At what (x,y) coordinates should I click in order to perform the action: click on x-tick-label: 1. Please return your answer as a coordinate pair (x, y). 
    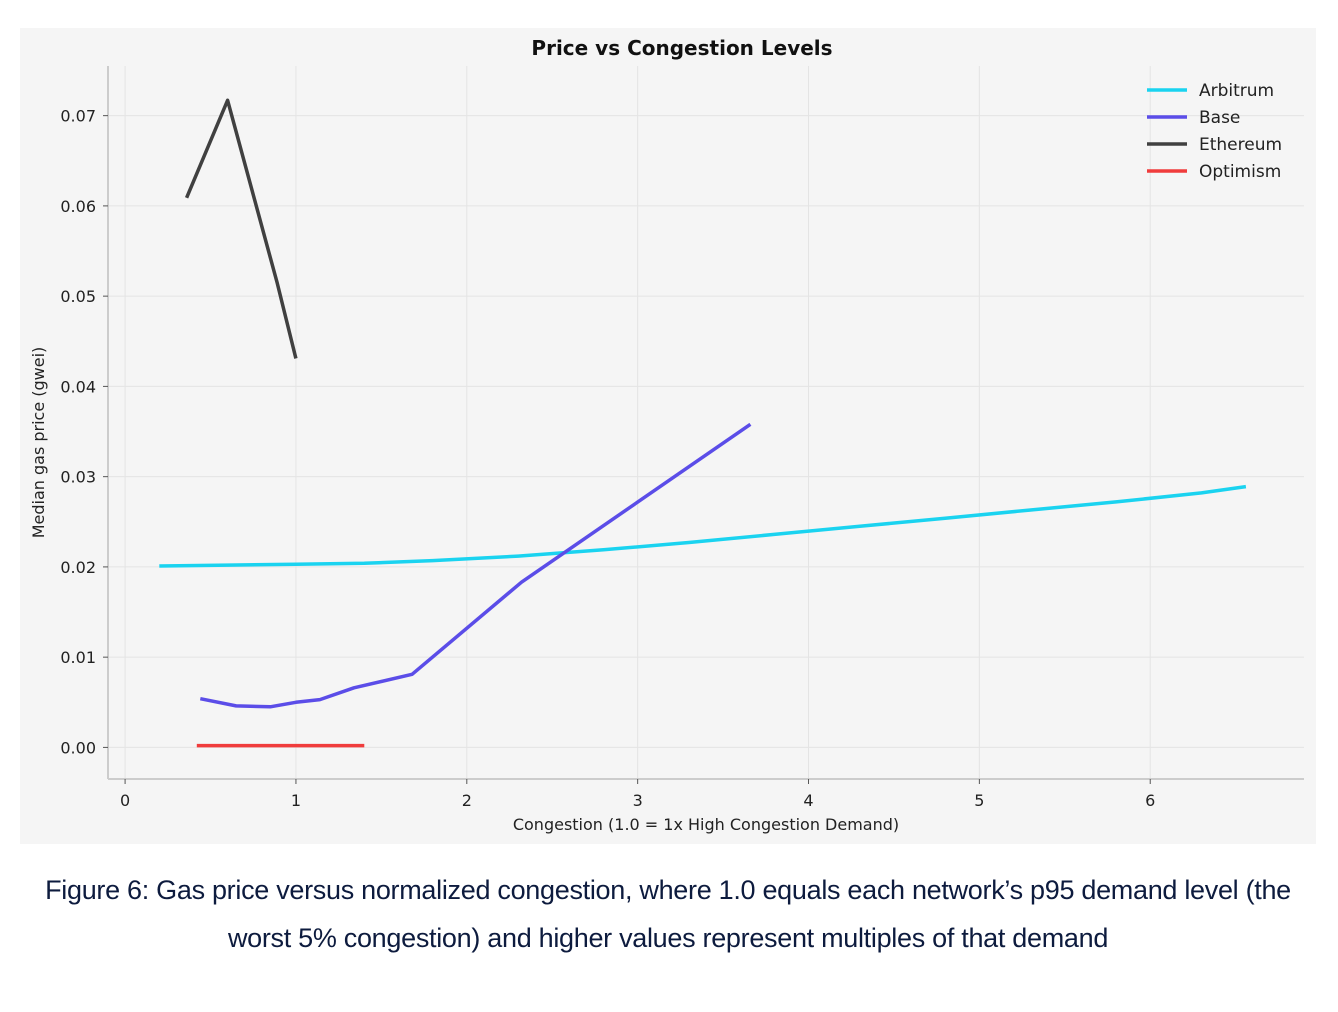
    Looking at the image, I should click on (296, 800).